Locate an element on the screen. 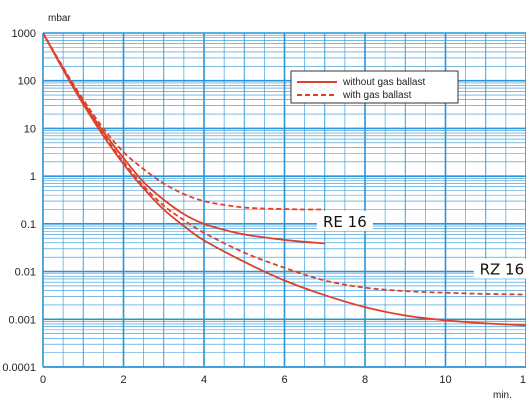  y-tick-label: 10 is located at coordinates (30, 129).